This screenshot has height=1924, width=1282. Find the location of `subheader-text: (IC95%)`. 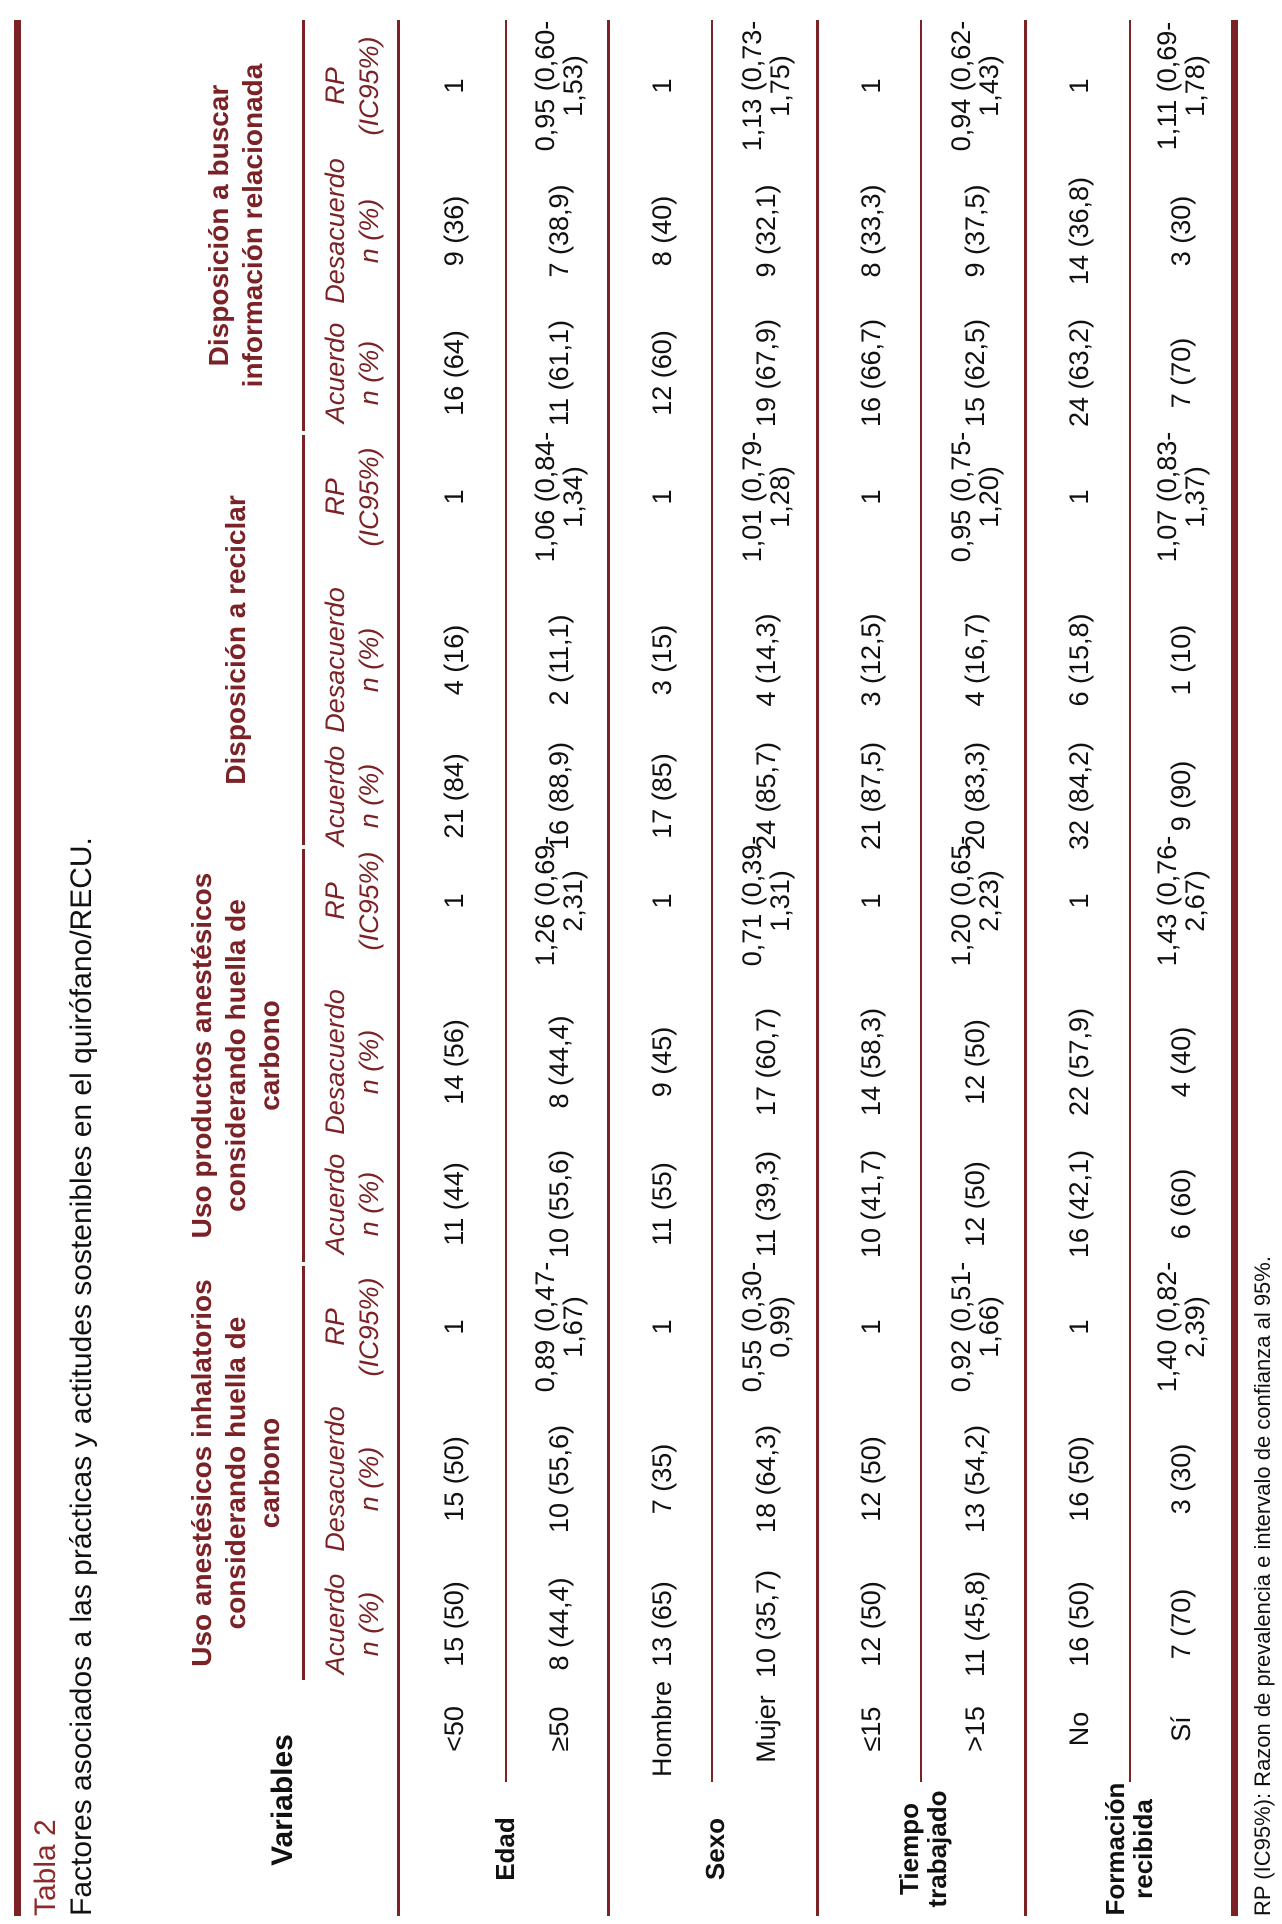

subheader-text: (IC95%) is located at coordinates (369, 86).